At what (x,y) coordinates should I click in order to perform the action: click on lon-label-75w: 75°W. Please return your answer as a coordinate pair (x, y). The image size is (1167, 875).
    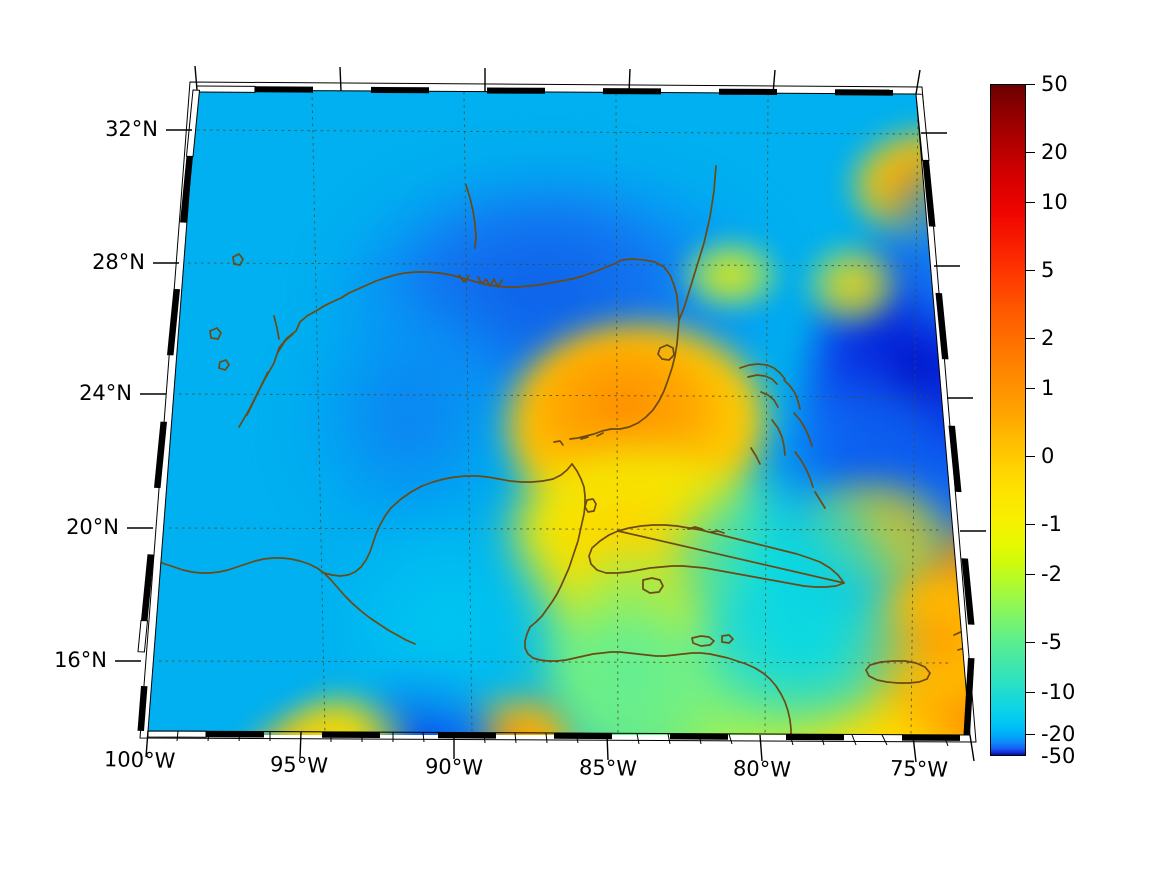
    Looking at the image, I should click on (919, 769).